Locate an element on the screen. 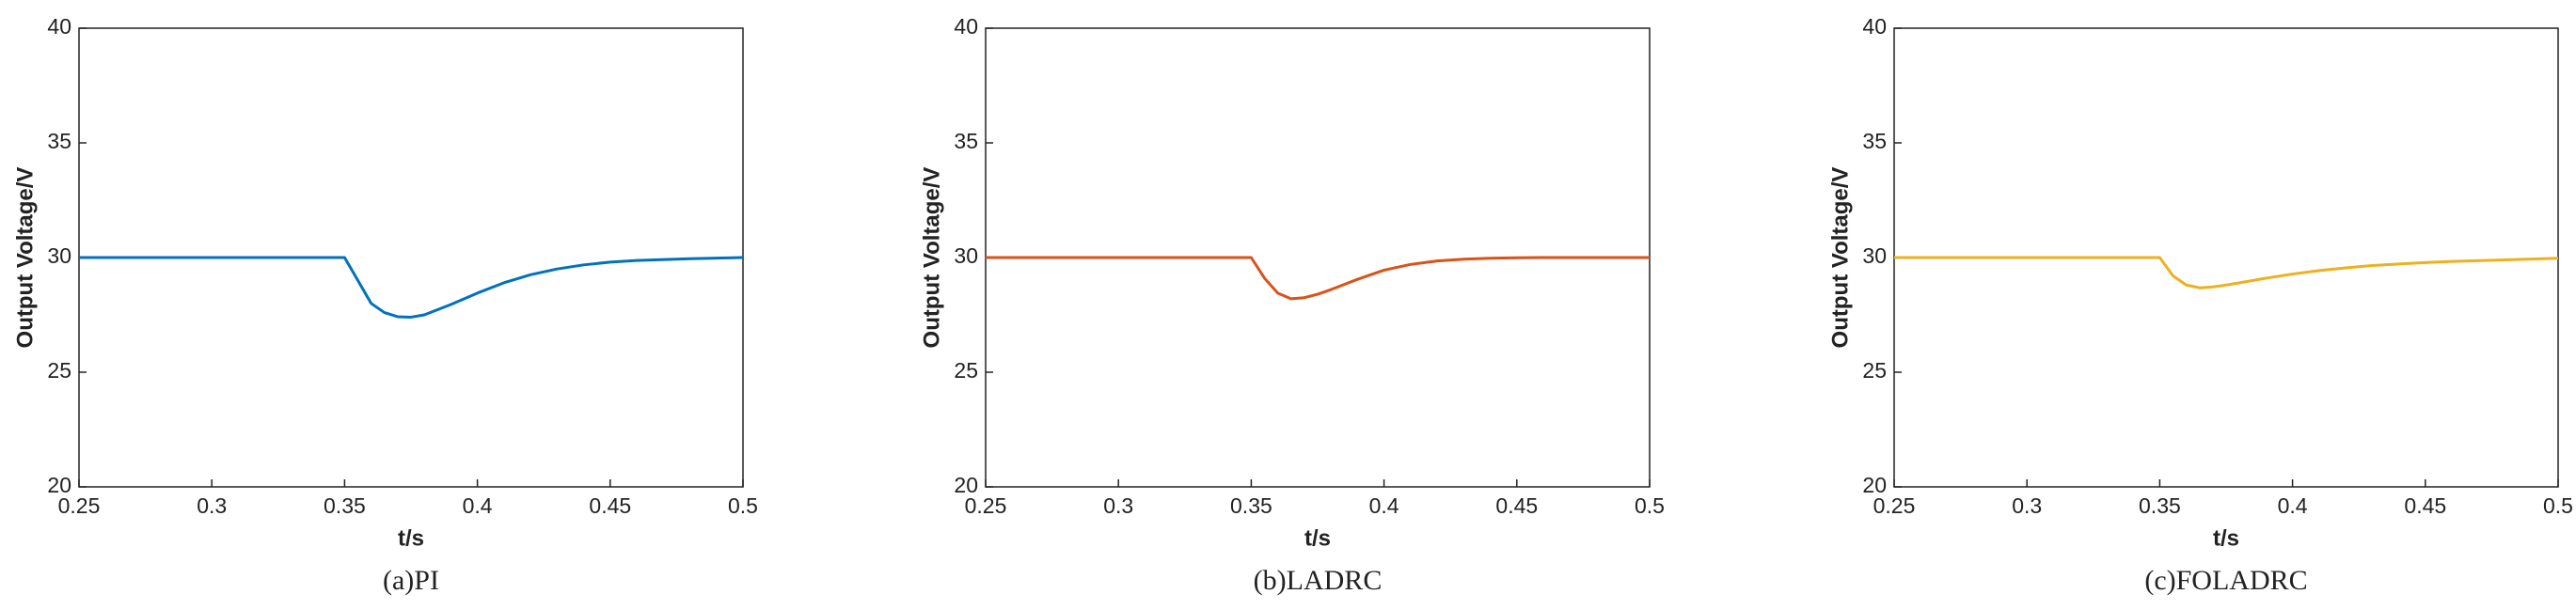 The height and width of the screenshot is (610, 2576). caption: (a)PI is located at coordinates (411, 580).